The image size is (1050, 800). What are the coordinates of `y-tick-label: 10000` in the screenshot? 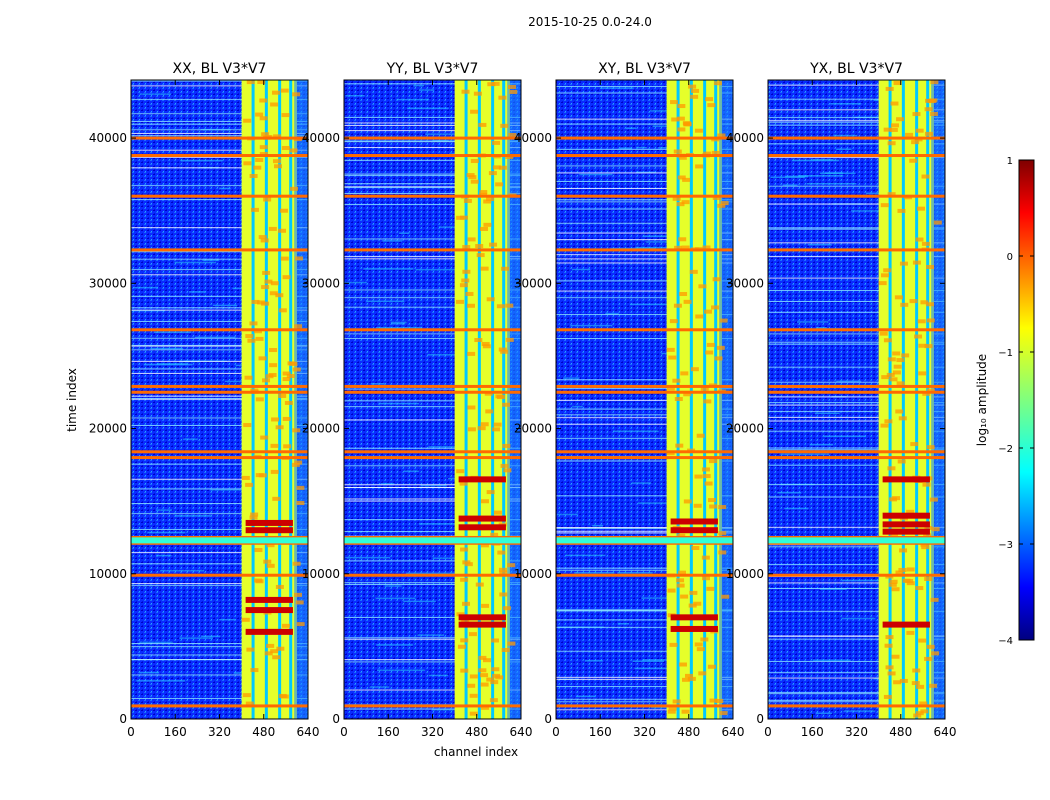 It's located at (321, 574).